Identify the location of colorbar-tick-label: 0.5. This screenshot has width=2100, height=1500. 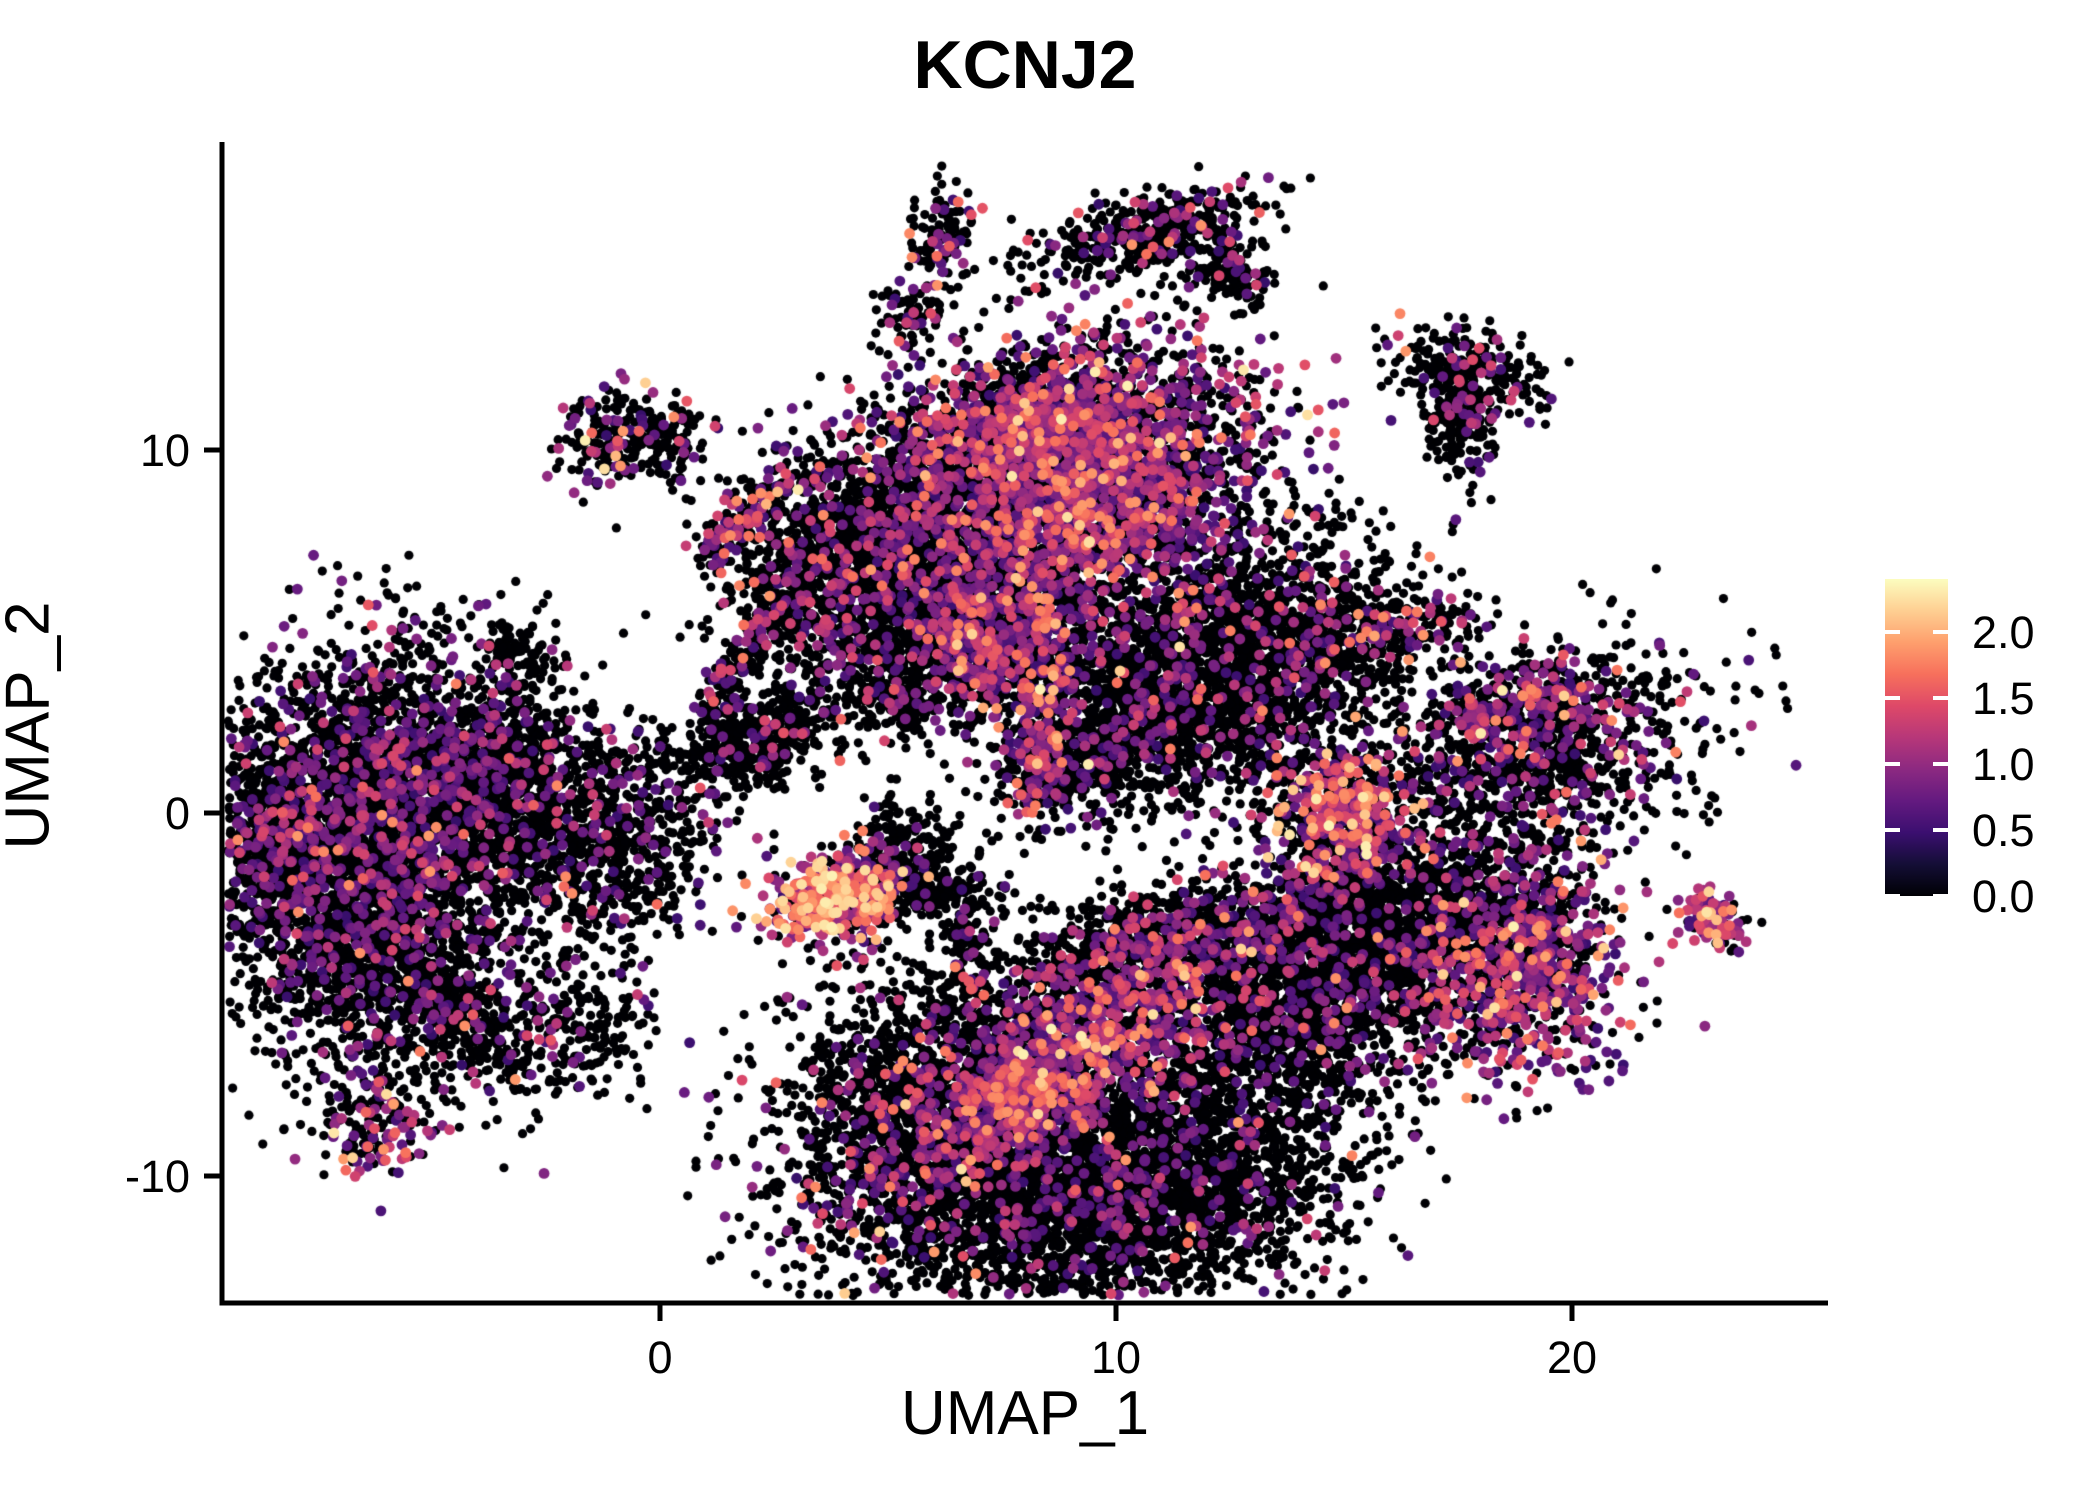
(2003, 830).